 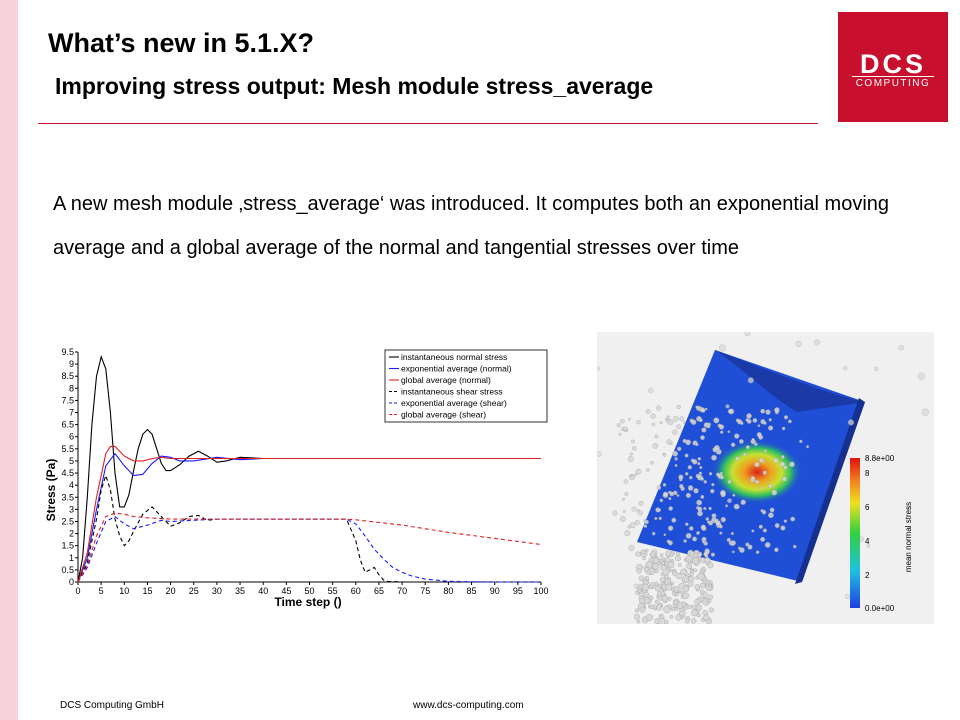 I want to click on logo-sub-text: COMPUTING, so click(x=893, y=83).